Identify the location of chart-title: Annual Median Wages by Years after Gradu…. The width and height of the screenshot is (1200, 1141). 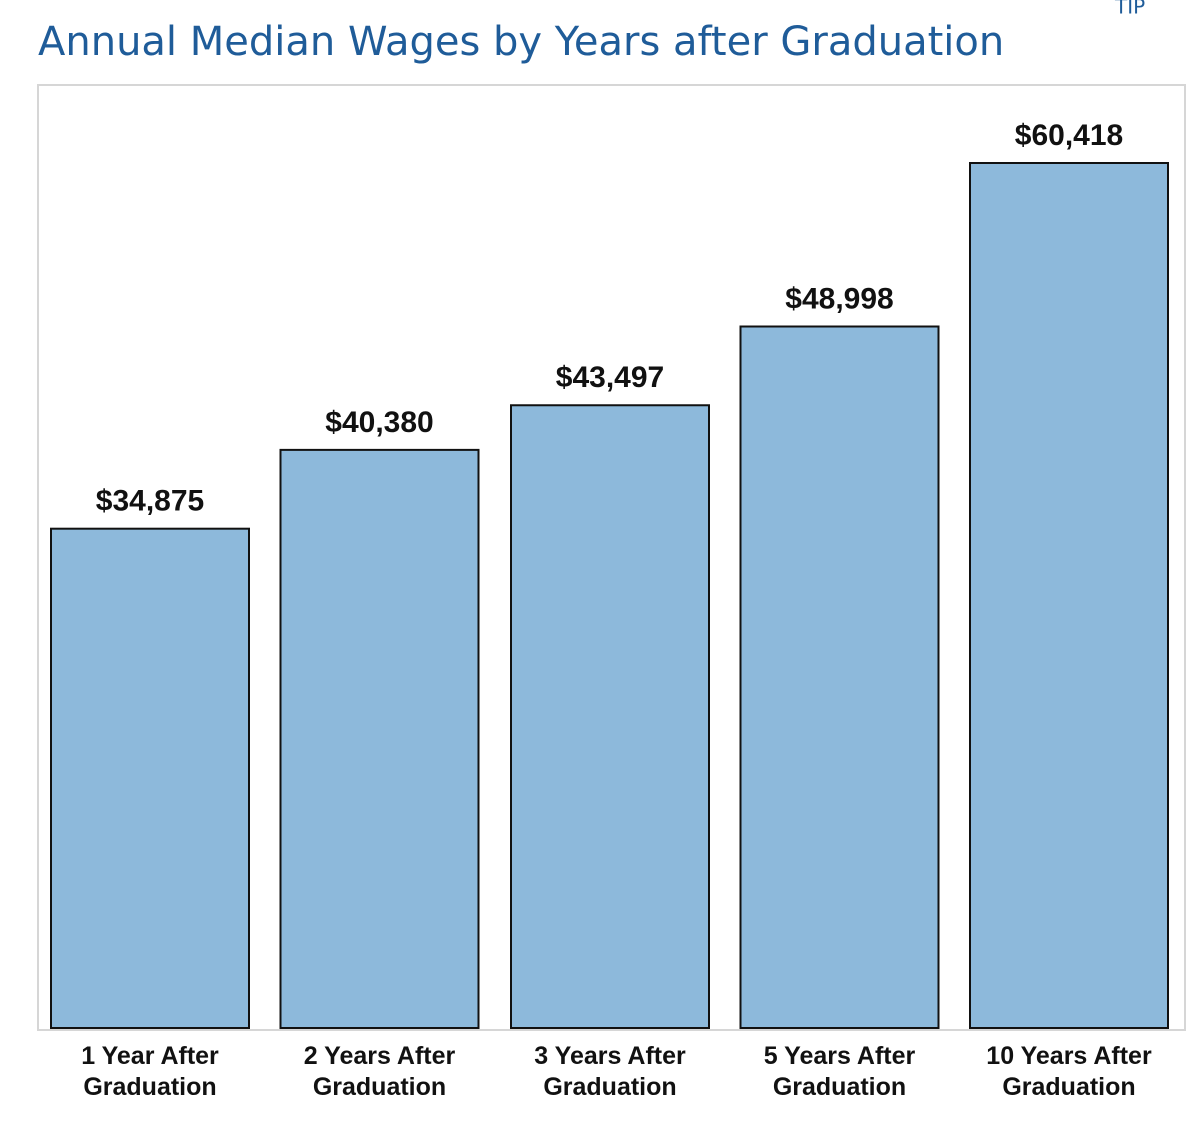
(521, 42).